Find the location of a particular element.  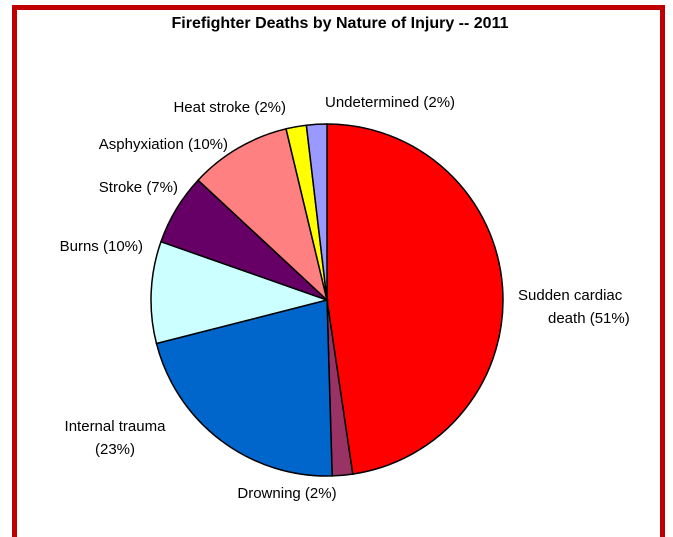

label-line: (23%) is located at coordinates (115, 449).